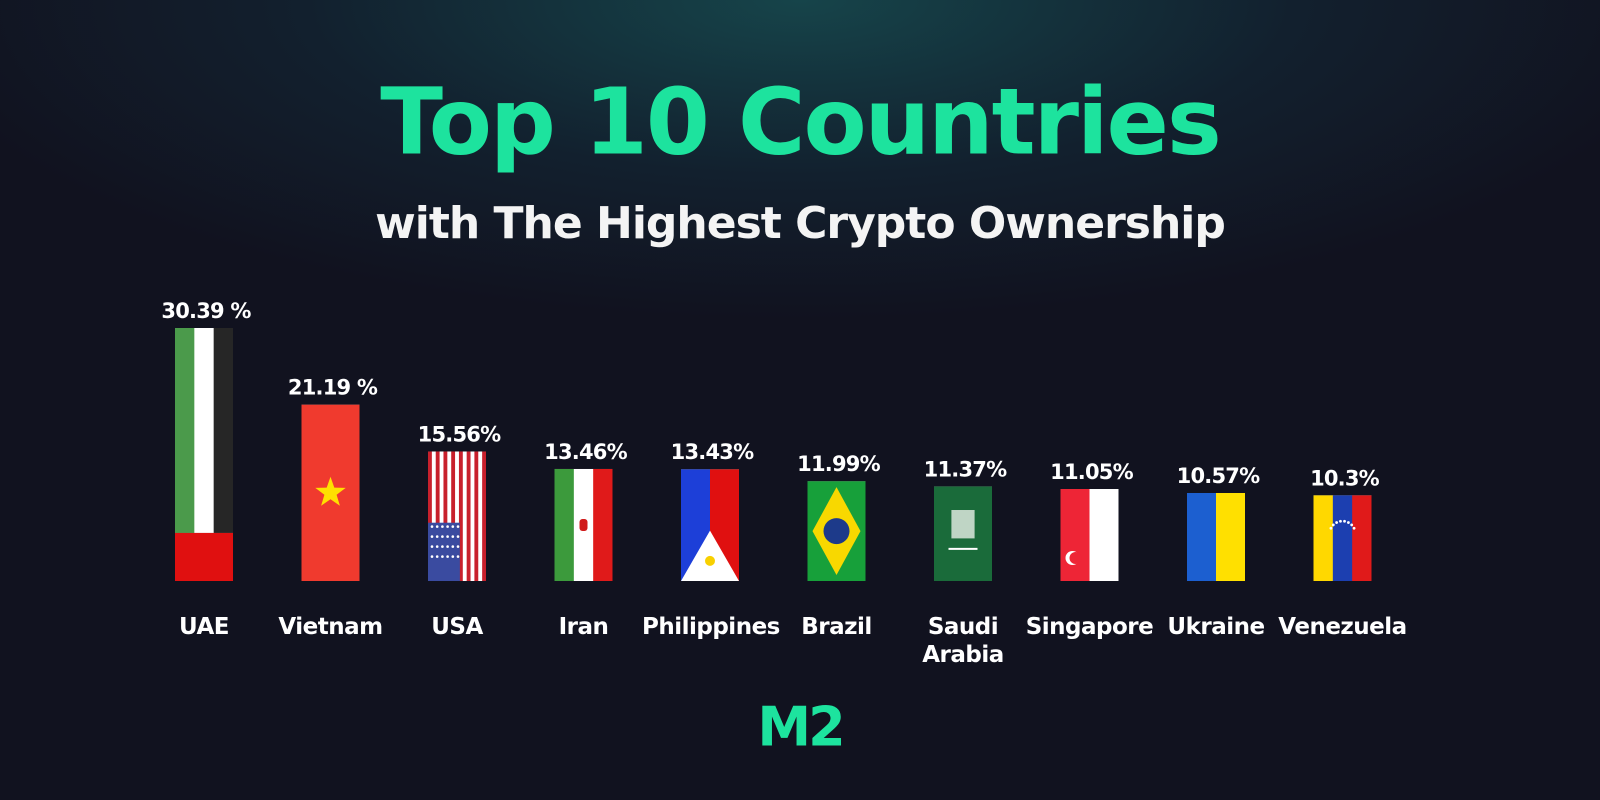  I want to click on value-label: 21.19 %, so click(333, 388).